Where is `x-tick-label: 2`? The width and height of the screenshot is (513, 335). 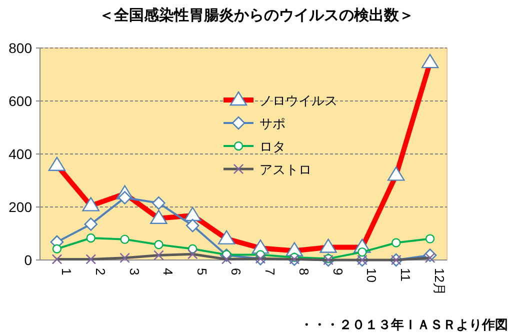 x-tick-label: 2 is located at coordinates (100, 272).